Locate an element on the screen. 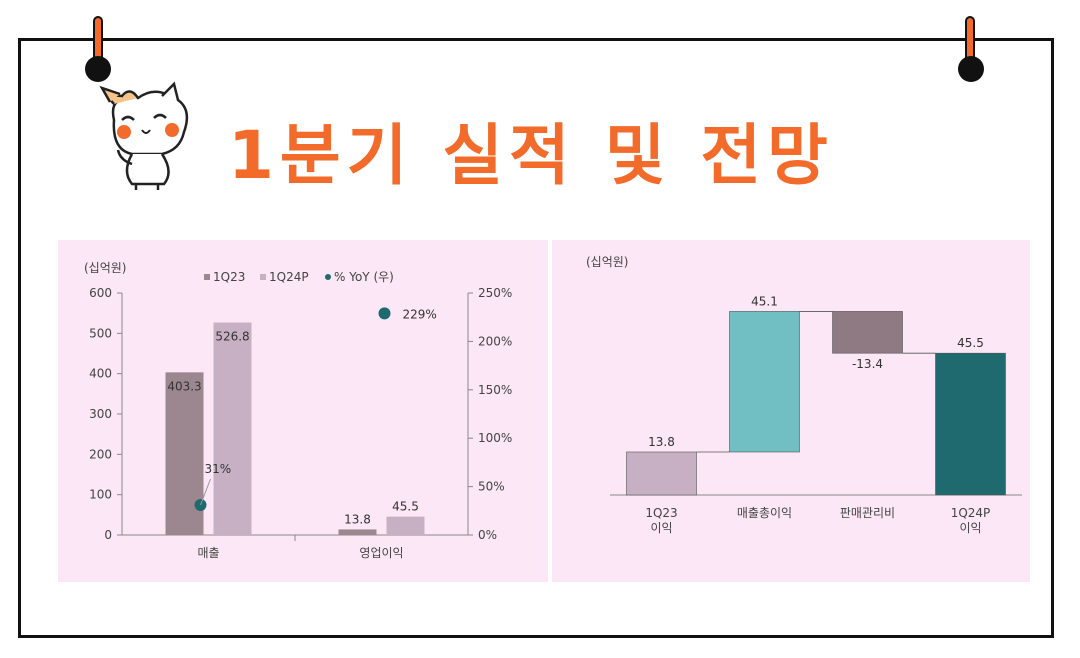 This screenshot has width=1080, height=658. y2-tick-label: 50% is located at coordinates (491, 487).